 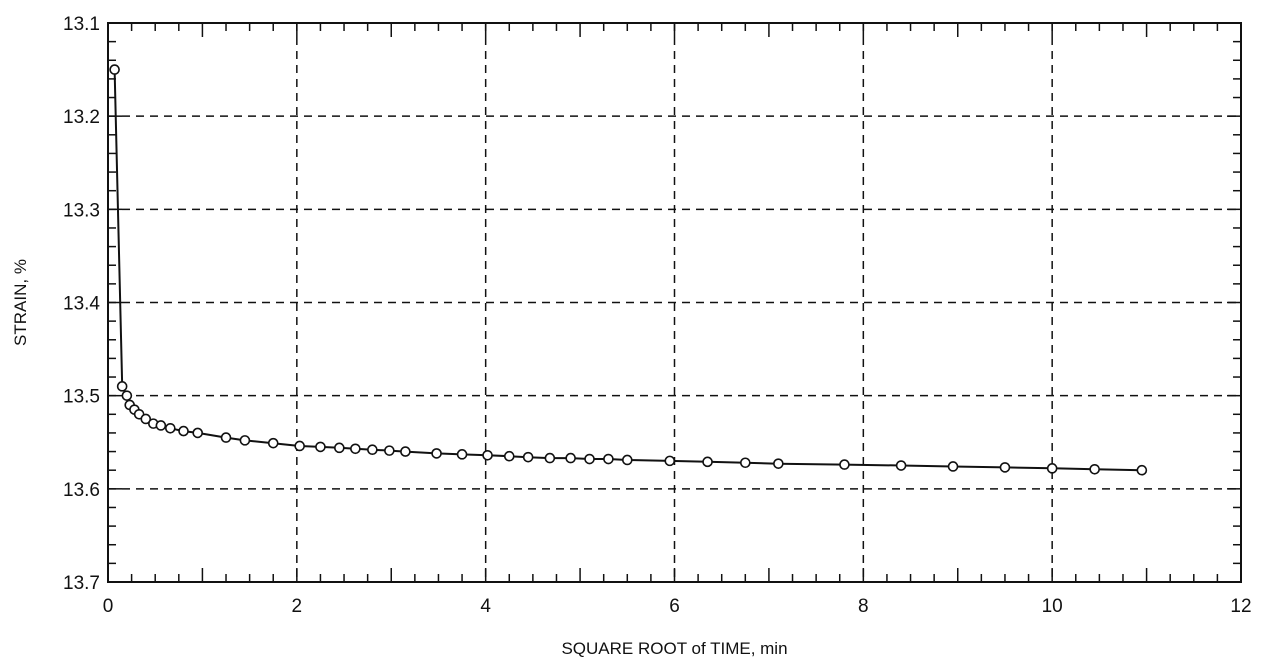 What do you see at coordinates (1240, 606) in the screenshot?
I see `x-tick-label: 12` at bounding box center [1240, 606].